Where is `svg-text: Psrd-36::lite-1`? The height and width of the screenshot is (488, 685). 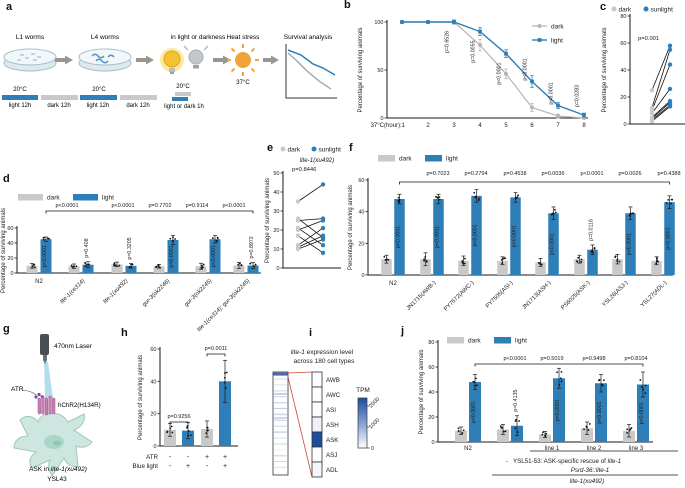 svg-text: Psrd-36::lite-1 is located at coordinates (590, 470).